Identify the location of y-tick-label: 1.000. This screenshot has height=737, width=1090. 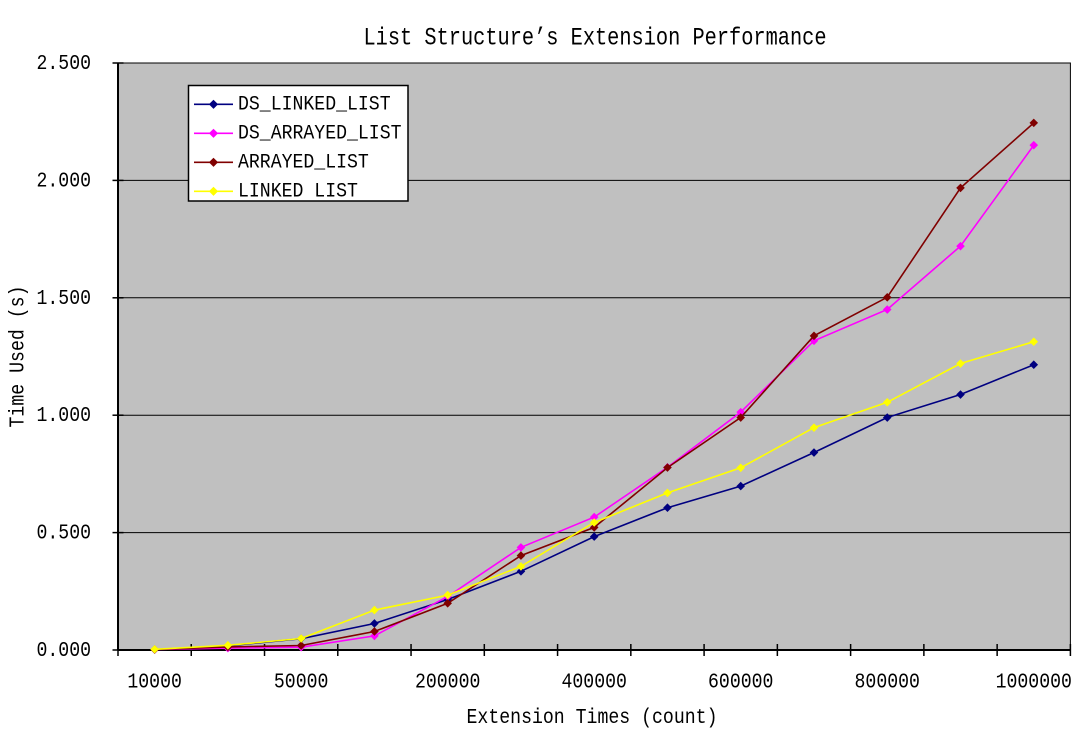
(64, 416).